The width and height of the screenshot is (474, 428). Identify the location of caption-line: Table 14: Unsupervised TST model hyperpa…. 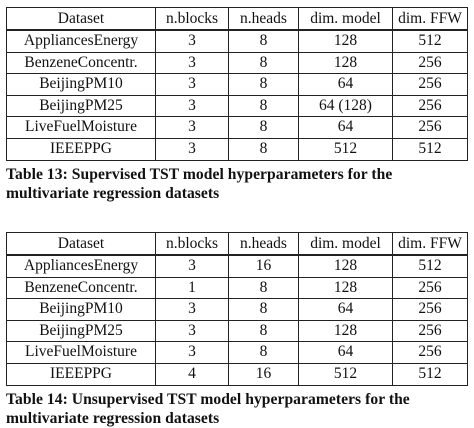
(208, 399).